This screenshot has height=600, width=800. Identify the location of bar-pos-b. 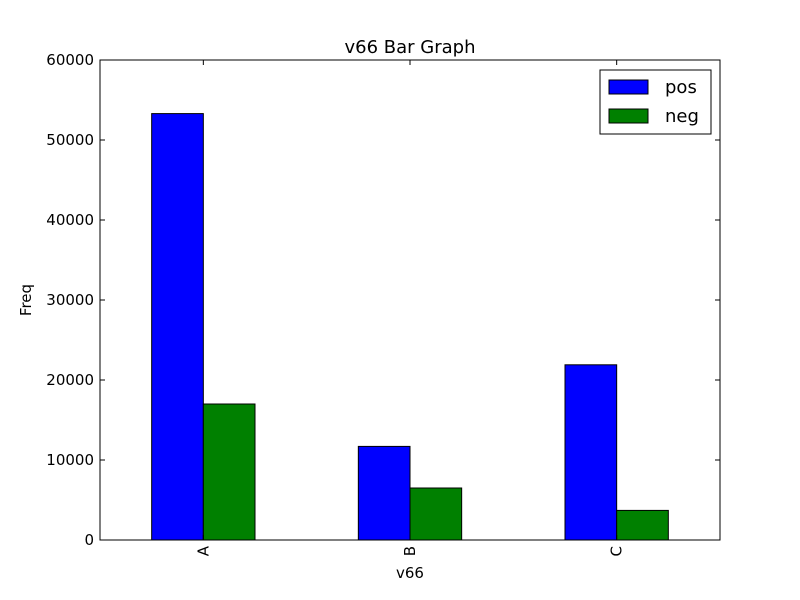
(384, 493).